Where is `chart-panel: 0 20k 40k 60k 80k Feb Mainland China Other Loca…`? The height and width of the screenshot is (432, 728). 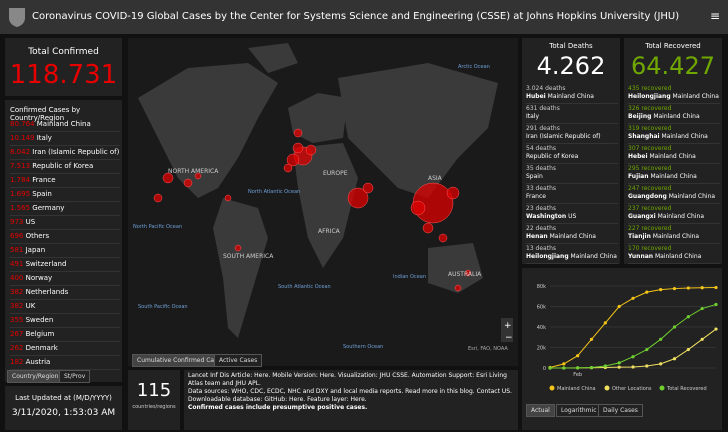
chart-panel: 0 20k 40k 60k 80k Feb Mainland China Other Loca… is located at coordinates (622, 349).